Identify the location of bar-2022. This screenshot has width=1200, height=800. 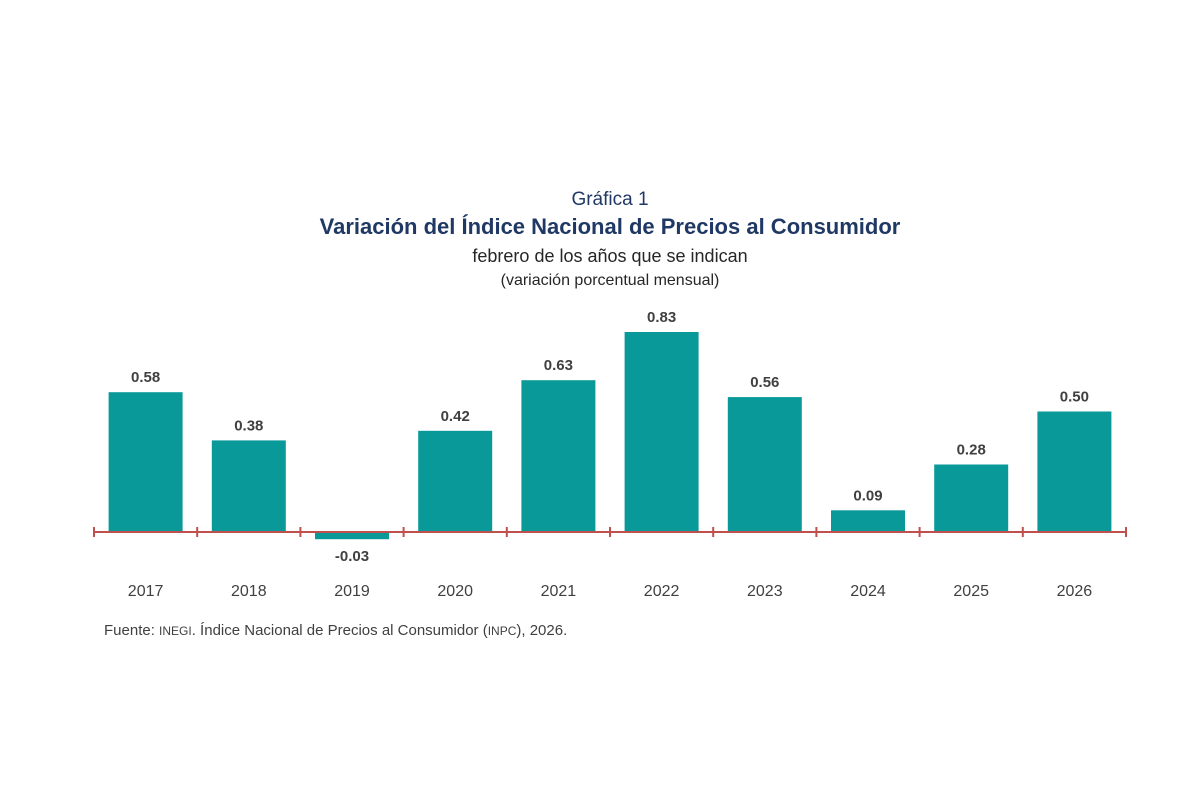
(661, 432).